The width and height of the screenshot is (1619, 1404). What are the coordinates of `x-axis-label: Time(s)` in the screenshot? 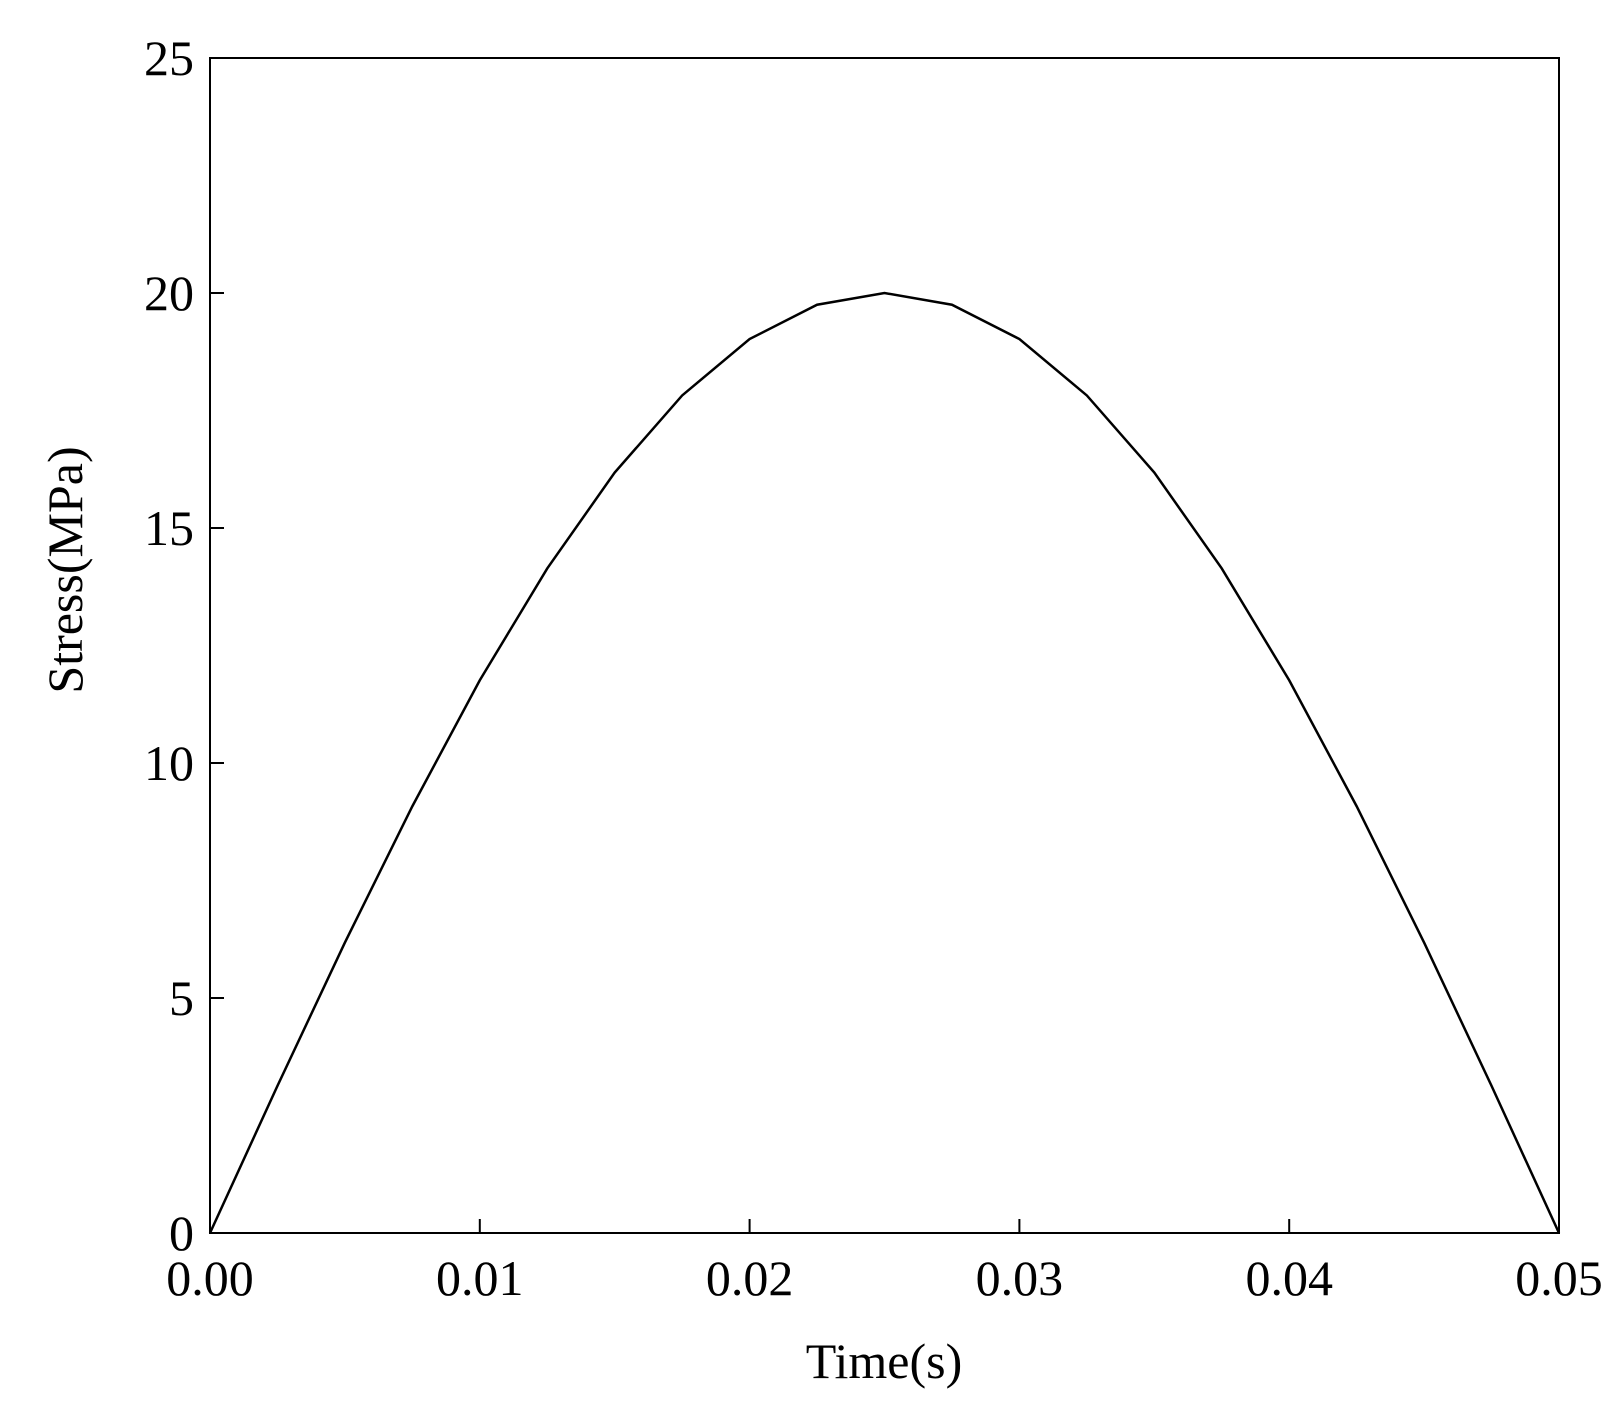 It's located at (884, 1361).